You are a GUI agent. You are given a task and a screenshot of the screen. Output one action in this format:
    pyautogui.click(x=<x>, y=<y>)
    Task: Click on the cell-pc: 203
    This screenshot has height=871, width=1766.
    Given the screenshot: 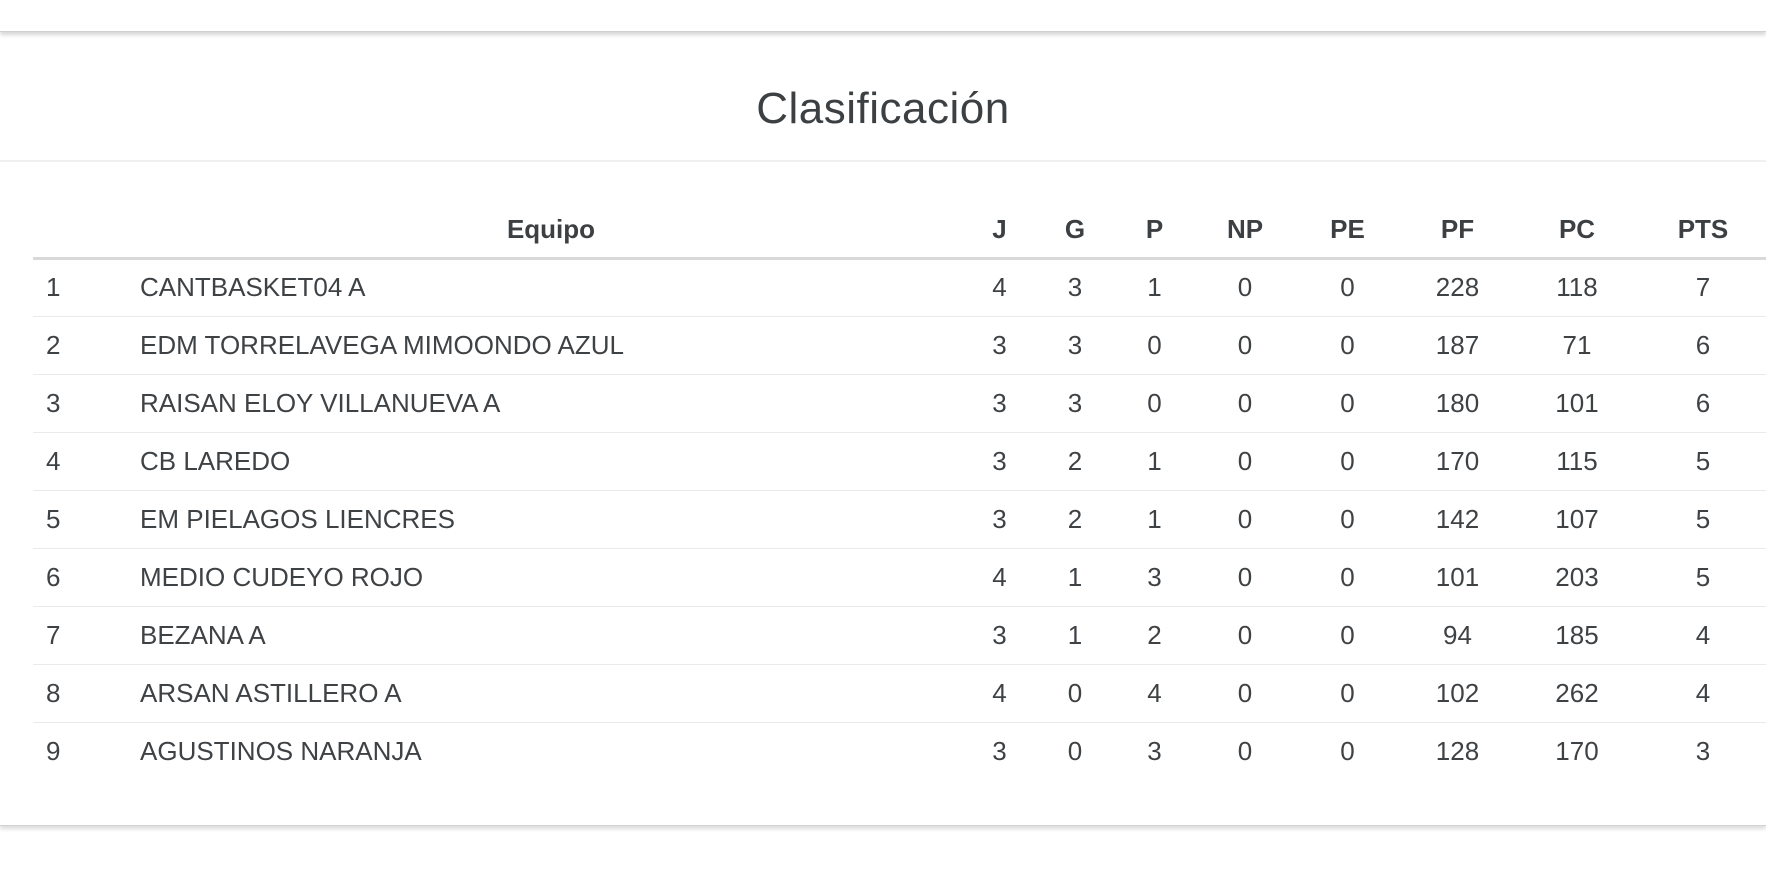 What is the action you would take?
    pyautogui.click(x=1577, y=577)
    